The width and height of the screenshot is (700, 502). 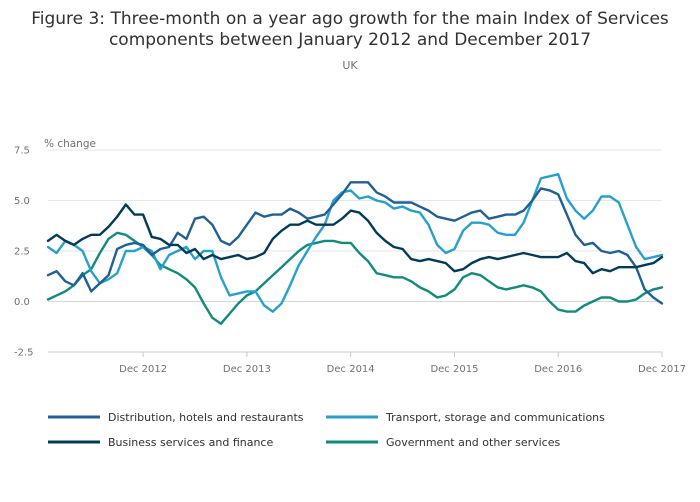 I want to click on y-axis-label: % change, so click(x=70, y=144).